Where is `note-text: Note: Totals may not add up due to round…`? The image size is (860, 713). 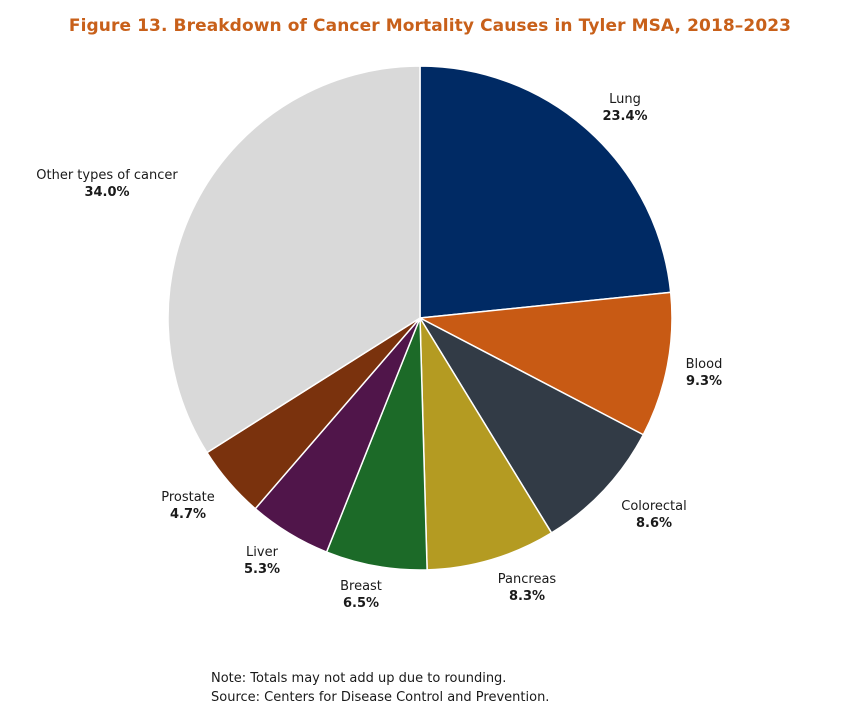 note-text: Note: Totals may not add up due to round… is located at coordinates (359, 678).